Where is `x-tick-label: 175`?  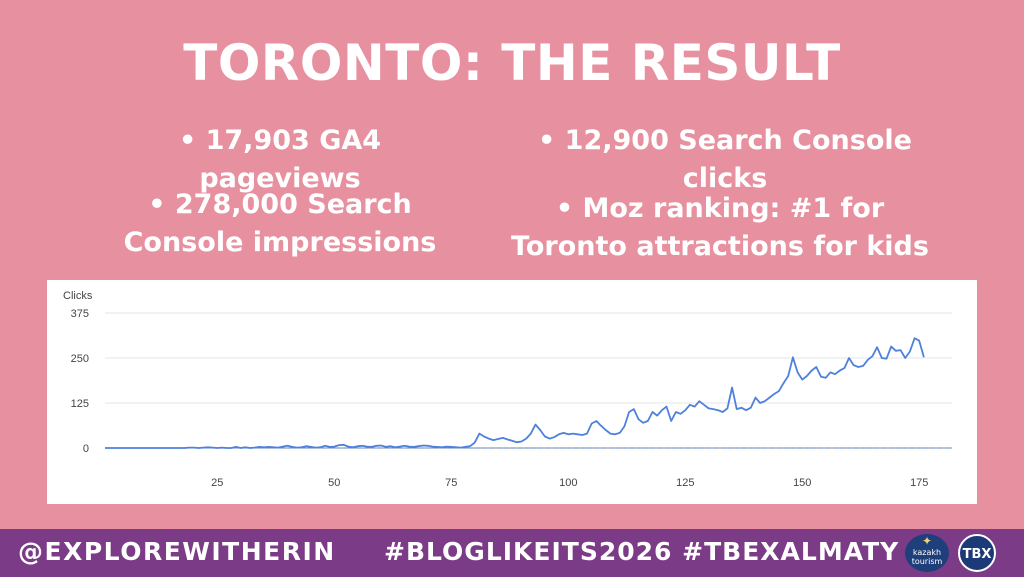
x-tick-label: 175 is located at coordinates (919, 483).